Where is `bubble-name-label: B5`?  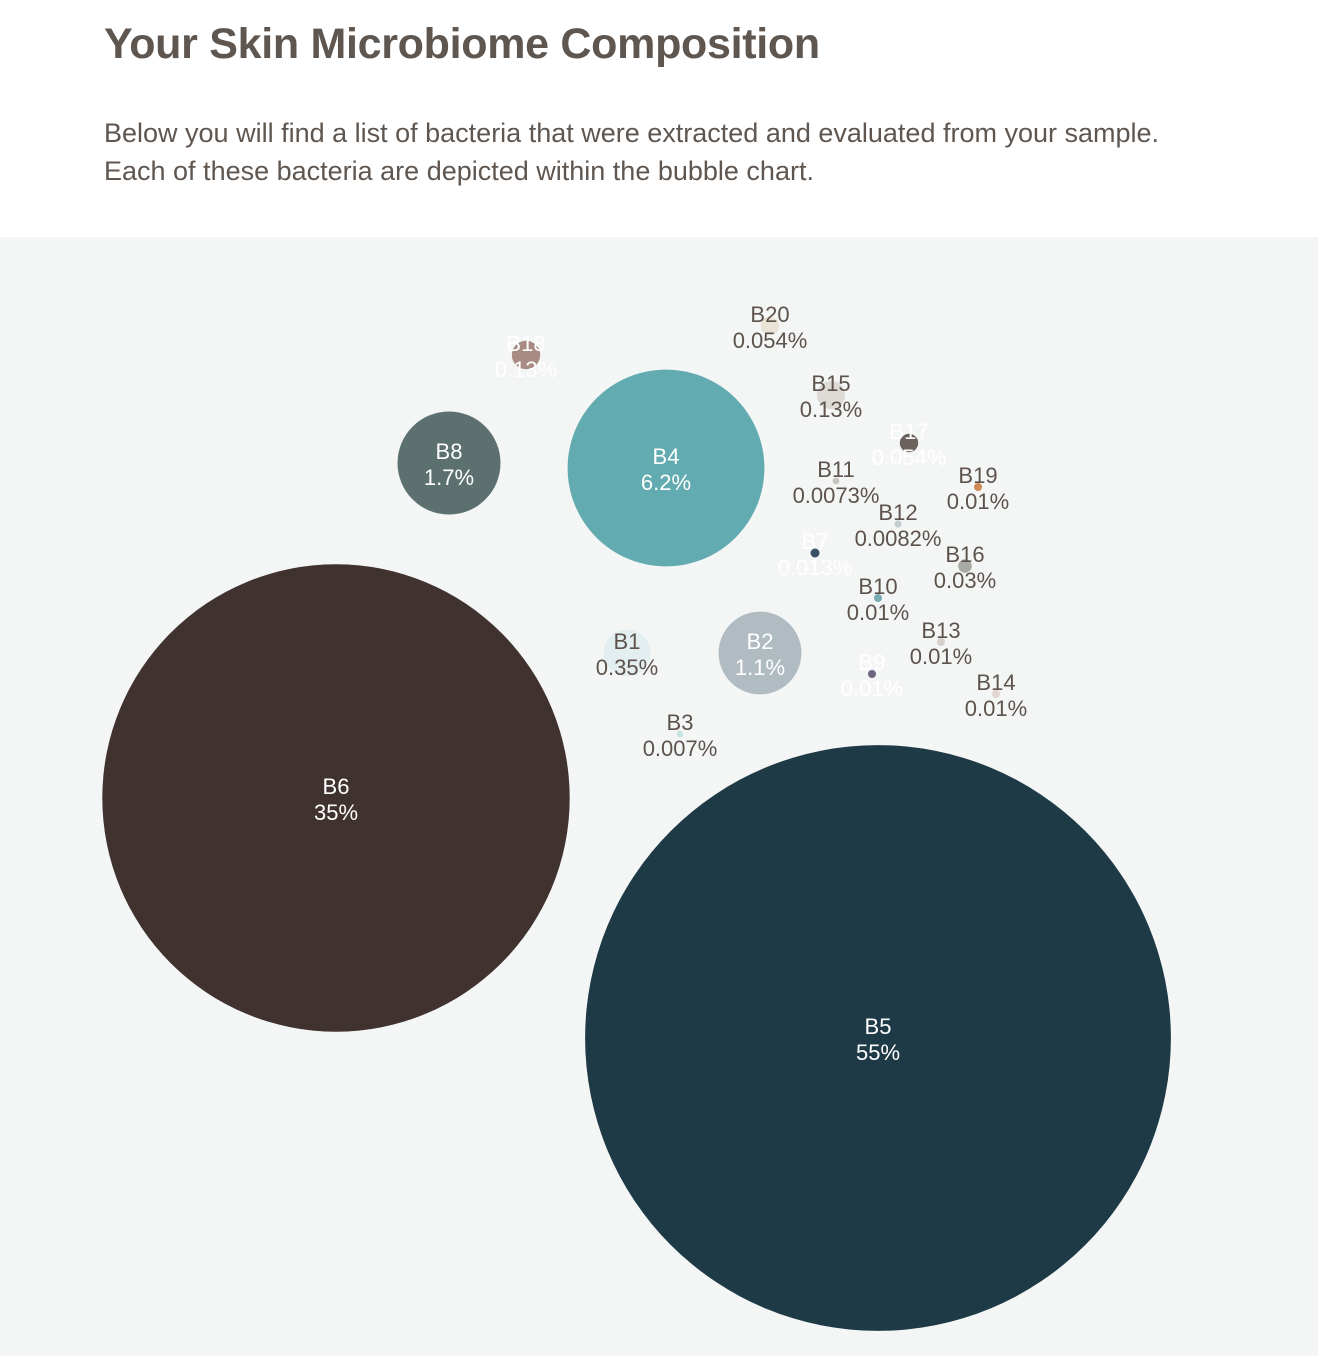
bubble-name-label: B5 is located at coordinates (878, 1026).